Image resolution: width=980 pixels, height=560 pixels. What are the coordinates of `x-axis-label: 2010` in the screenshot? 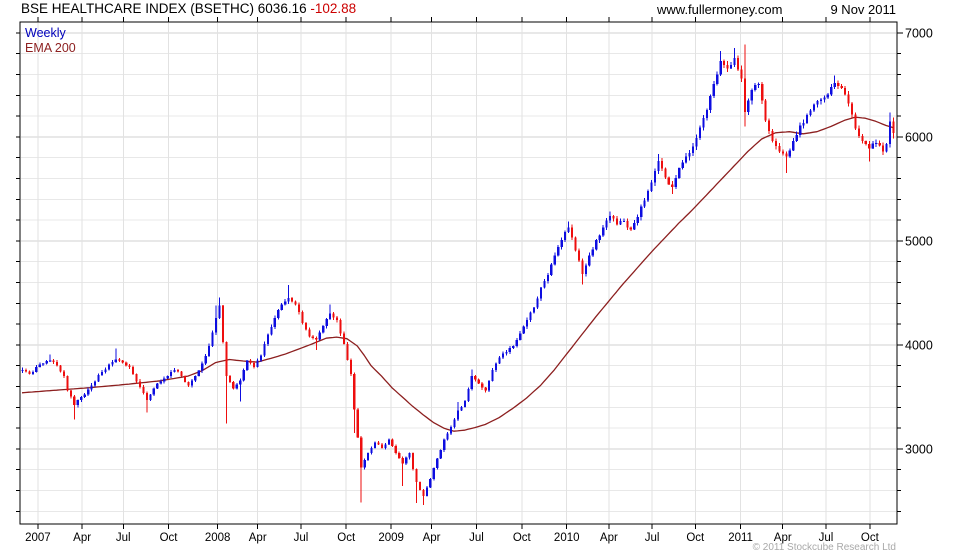 It's located at (567, 538).